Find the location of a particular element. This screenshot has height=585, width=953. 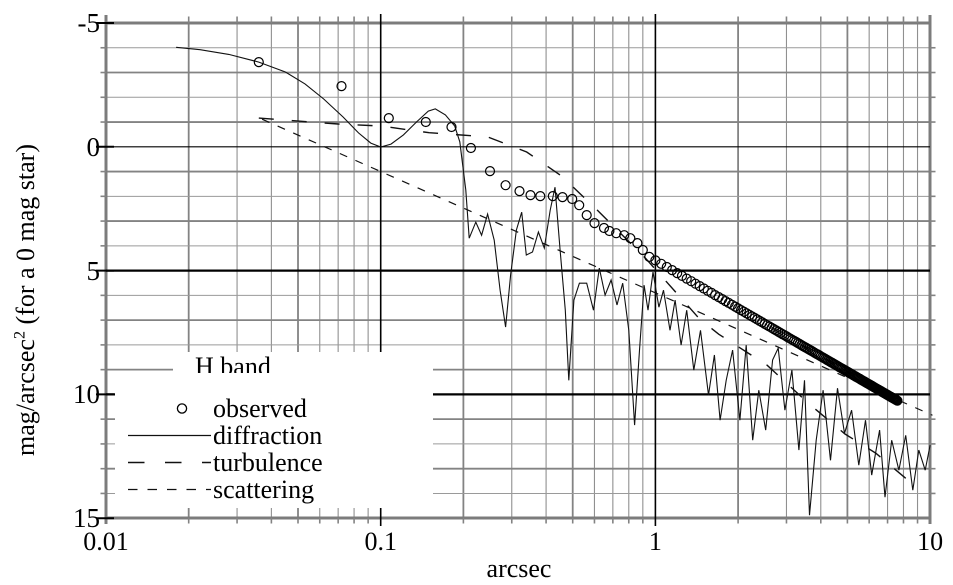

legend-item-turbulence: turbulence is located at coordinates (274, 462).